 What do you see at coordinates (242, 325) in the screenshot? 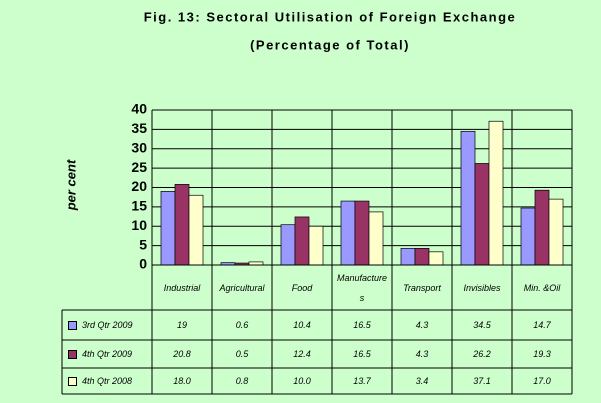
I see `table-value: 0.6` at bounding box center [242, 325].